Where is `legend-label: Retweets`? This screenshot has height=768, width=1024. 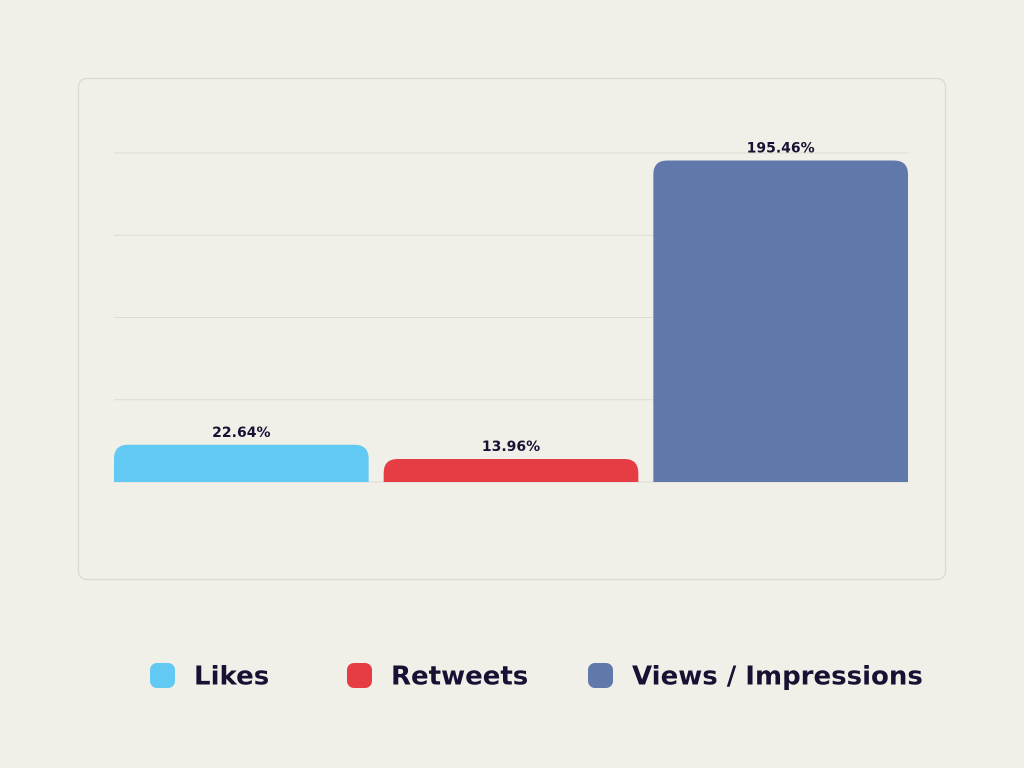 legend-label: Retweets is located at coordinates (459, 677).